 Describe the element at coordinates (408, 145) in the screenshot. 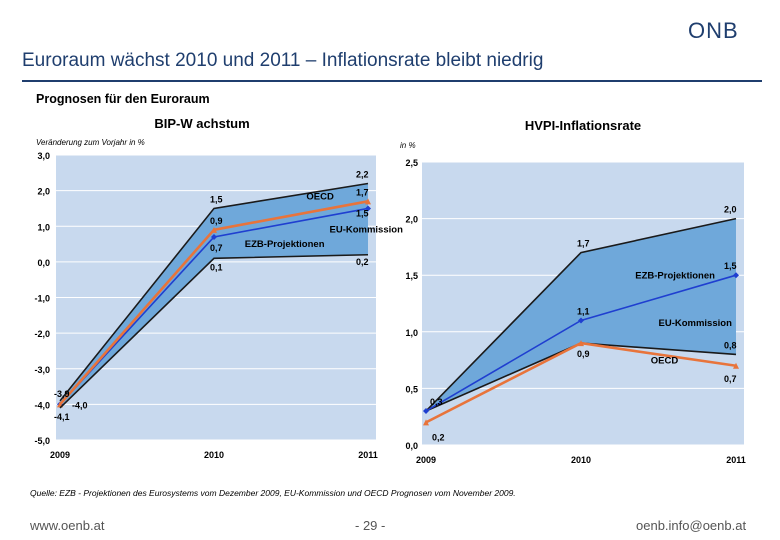

I see `hvpi-y-axis-label: in %` at that location.